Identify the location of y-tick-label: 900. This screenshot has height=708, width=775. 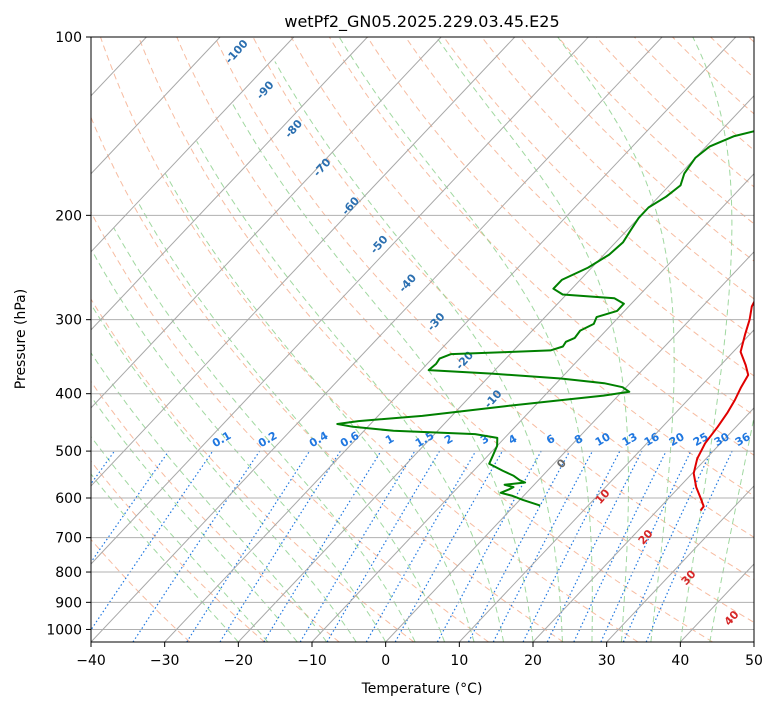
(68, 603).